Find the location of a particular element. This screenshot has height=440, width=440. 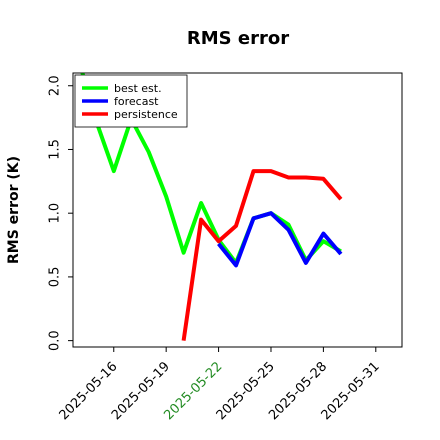

series-line-persistence is located at coordinates (262, 255).